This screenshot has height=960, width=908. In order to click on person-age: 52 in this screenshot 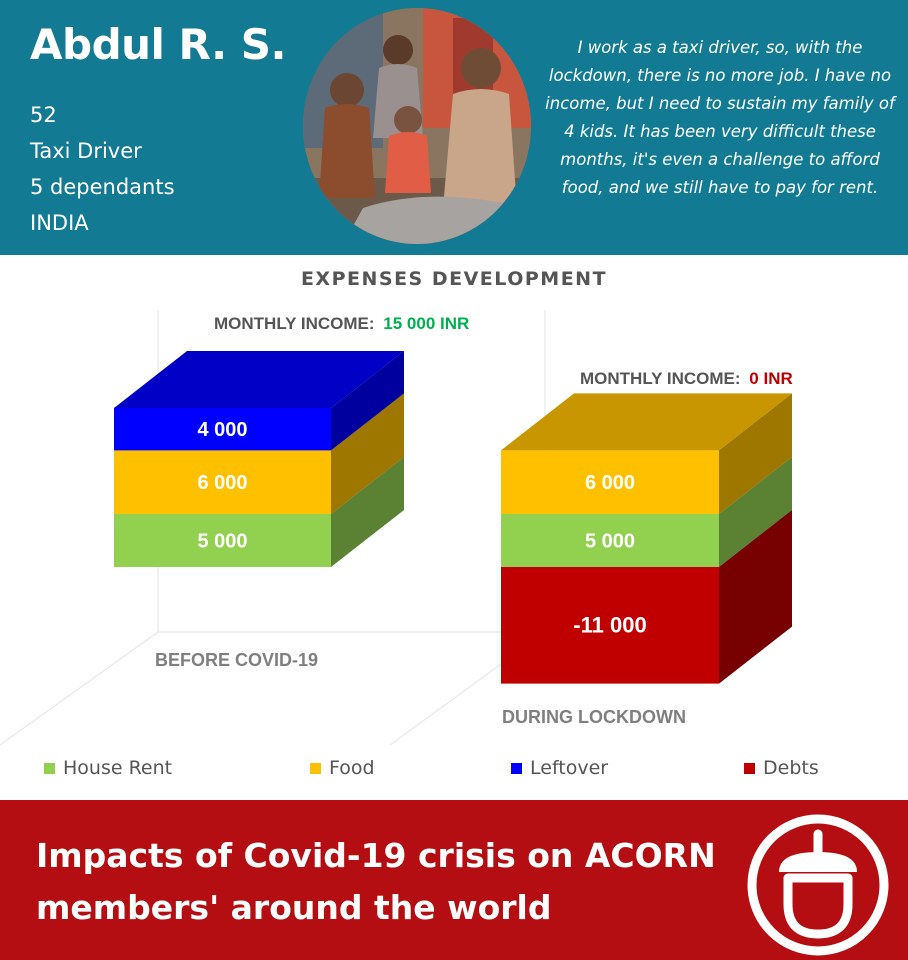, I will do `click(43, 115)`.